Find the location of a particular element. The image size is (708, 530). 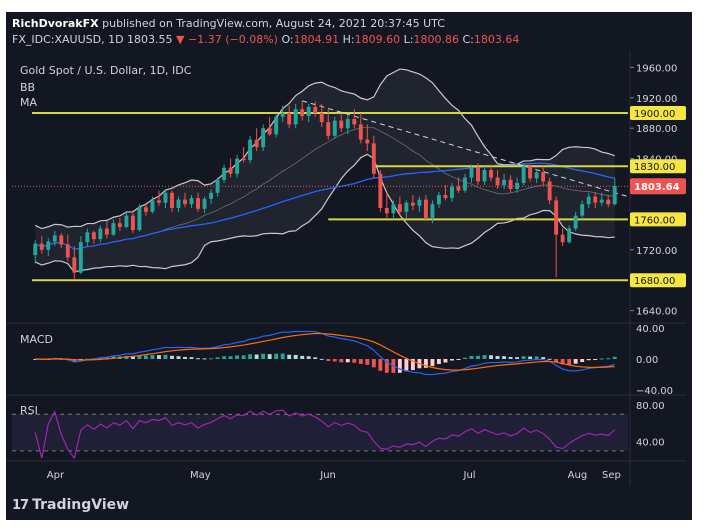

open-value: 1804.91 is located at coordinates (316, 39).